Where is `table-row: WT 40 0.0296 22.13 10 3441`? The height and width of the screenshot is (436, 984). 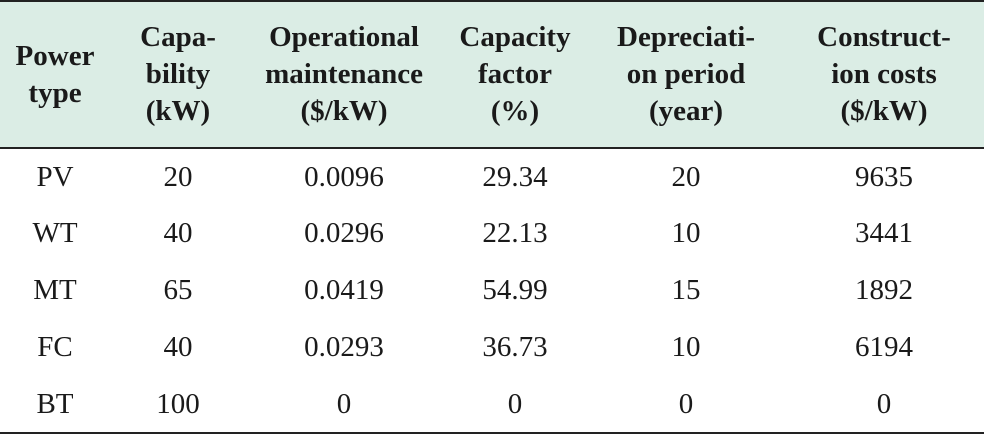
table-row: WT 40 0.0296 22.13 10 3441 is located at coordinates (492, 233).